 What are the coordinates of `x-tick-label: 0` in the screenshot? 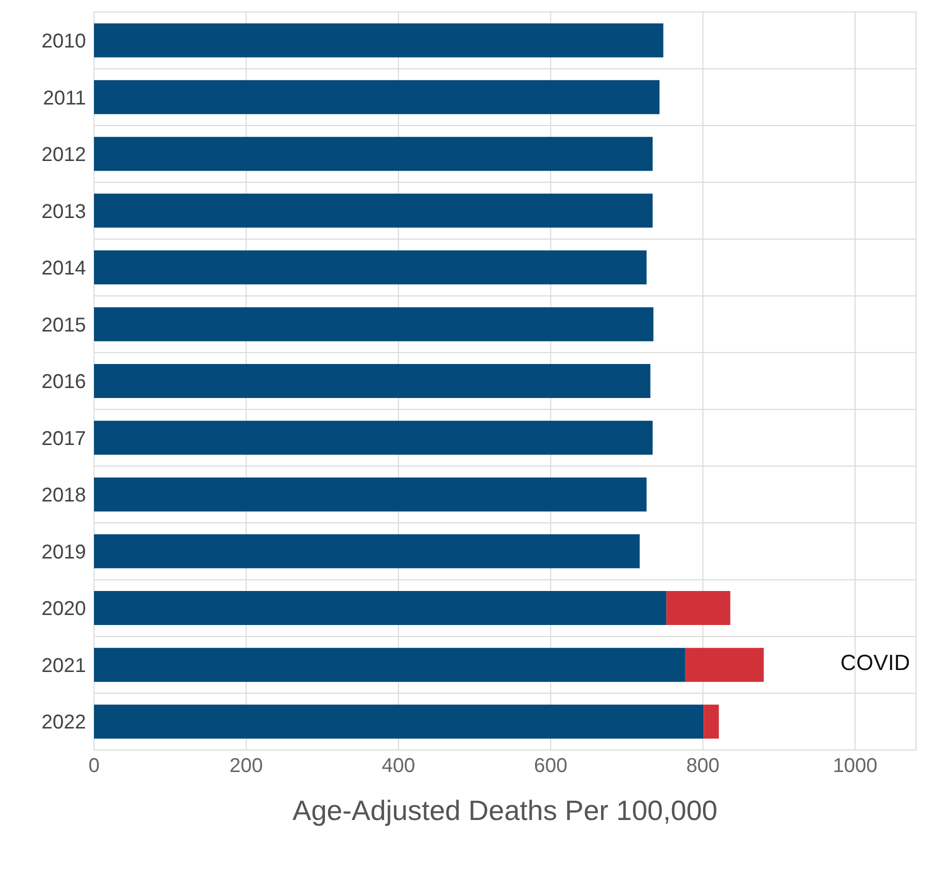 It's located at (94, 766).